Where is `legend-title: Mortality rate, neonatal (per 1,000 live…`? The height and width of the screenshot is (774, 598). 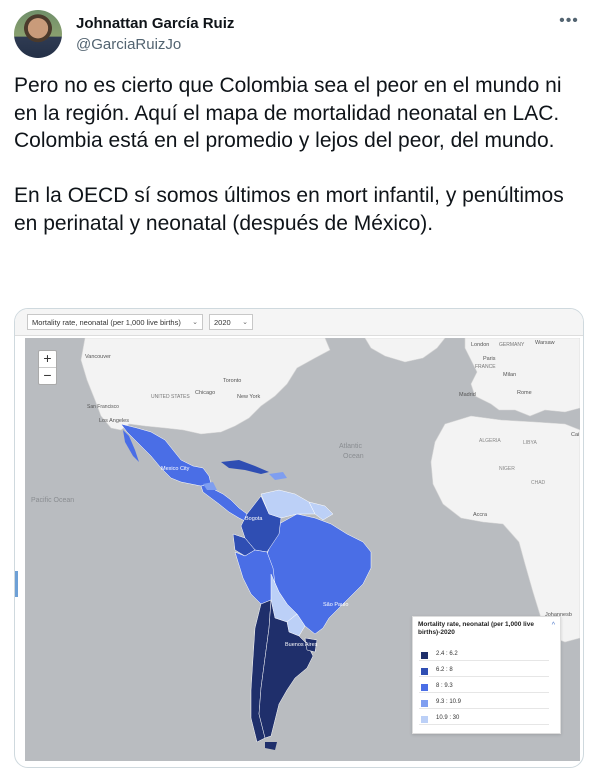
legend-title: Mortality rate, neonatal (per 1,000 live… is located at coordinates (476, 628).